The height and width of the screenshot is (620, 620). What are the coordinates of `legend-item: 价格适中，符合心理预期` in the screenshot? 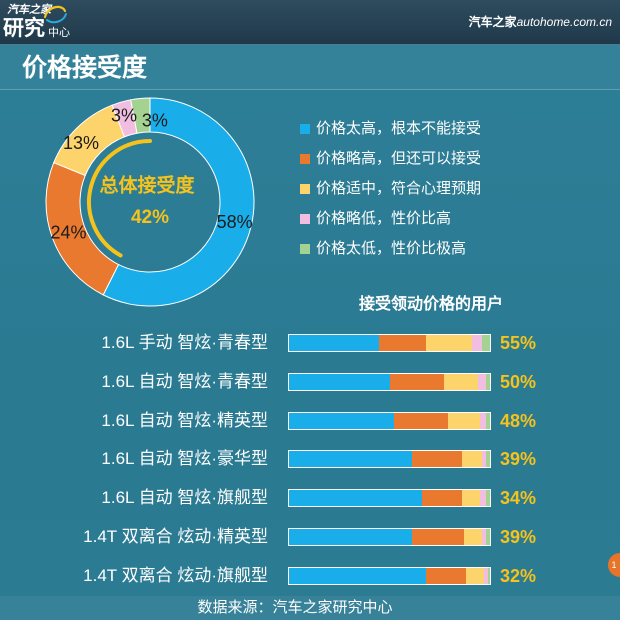 It's located at (410, 193).